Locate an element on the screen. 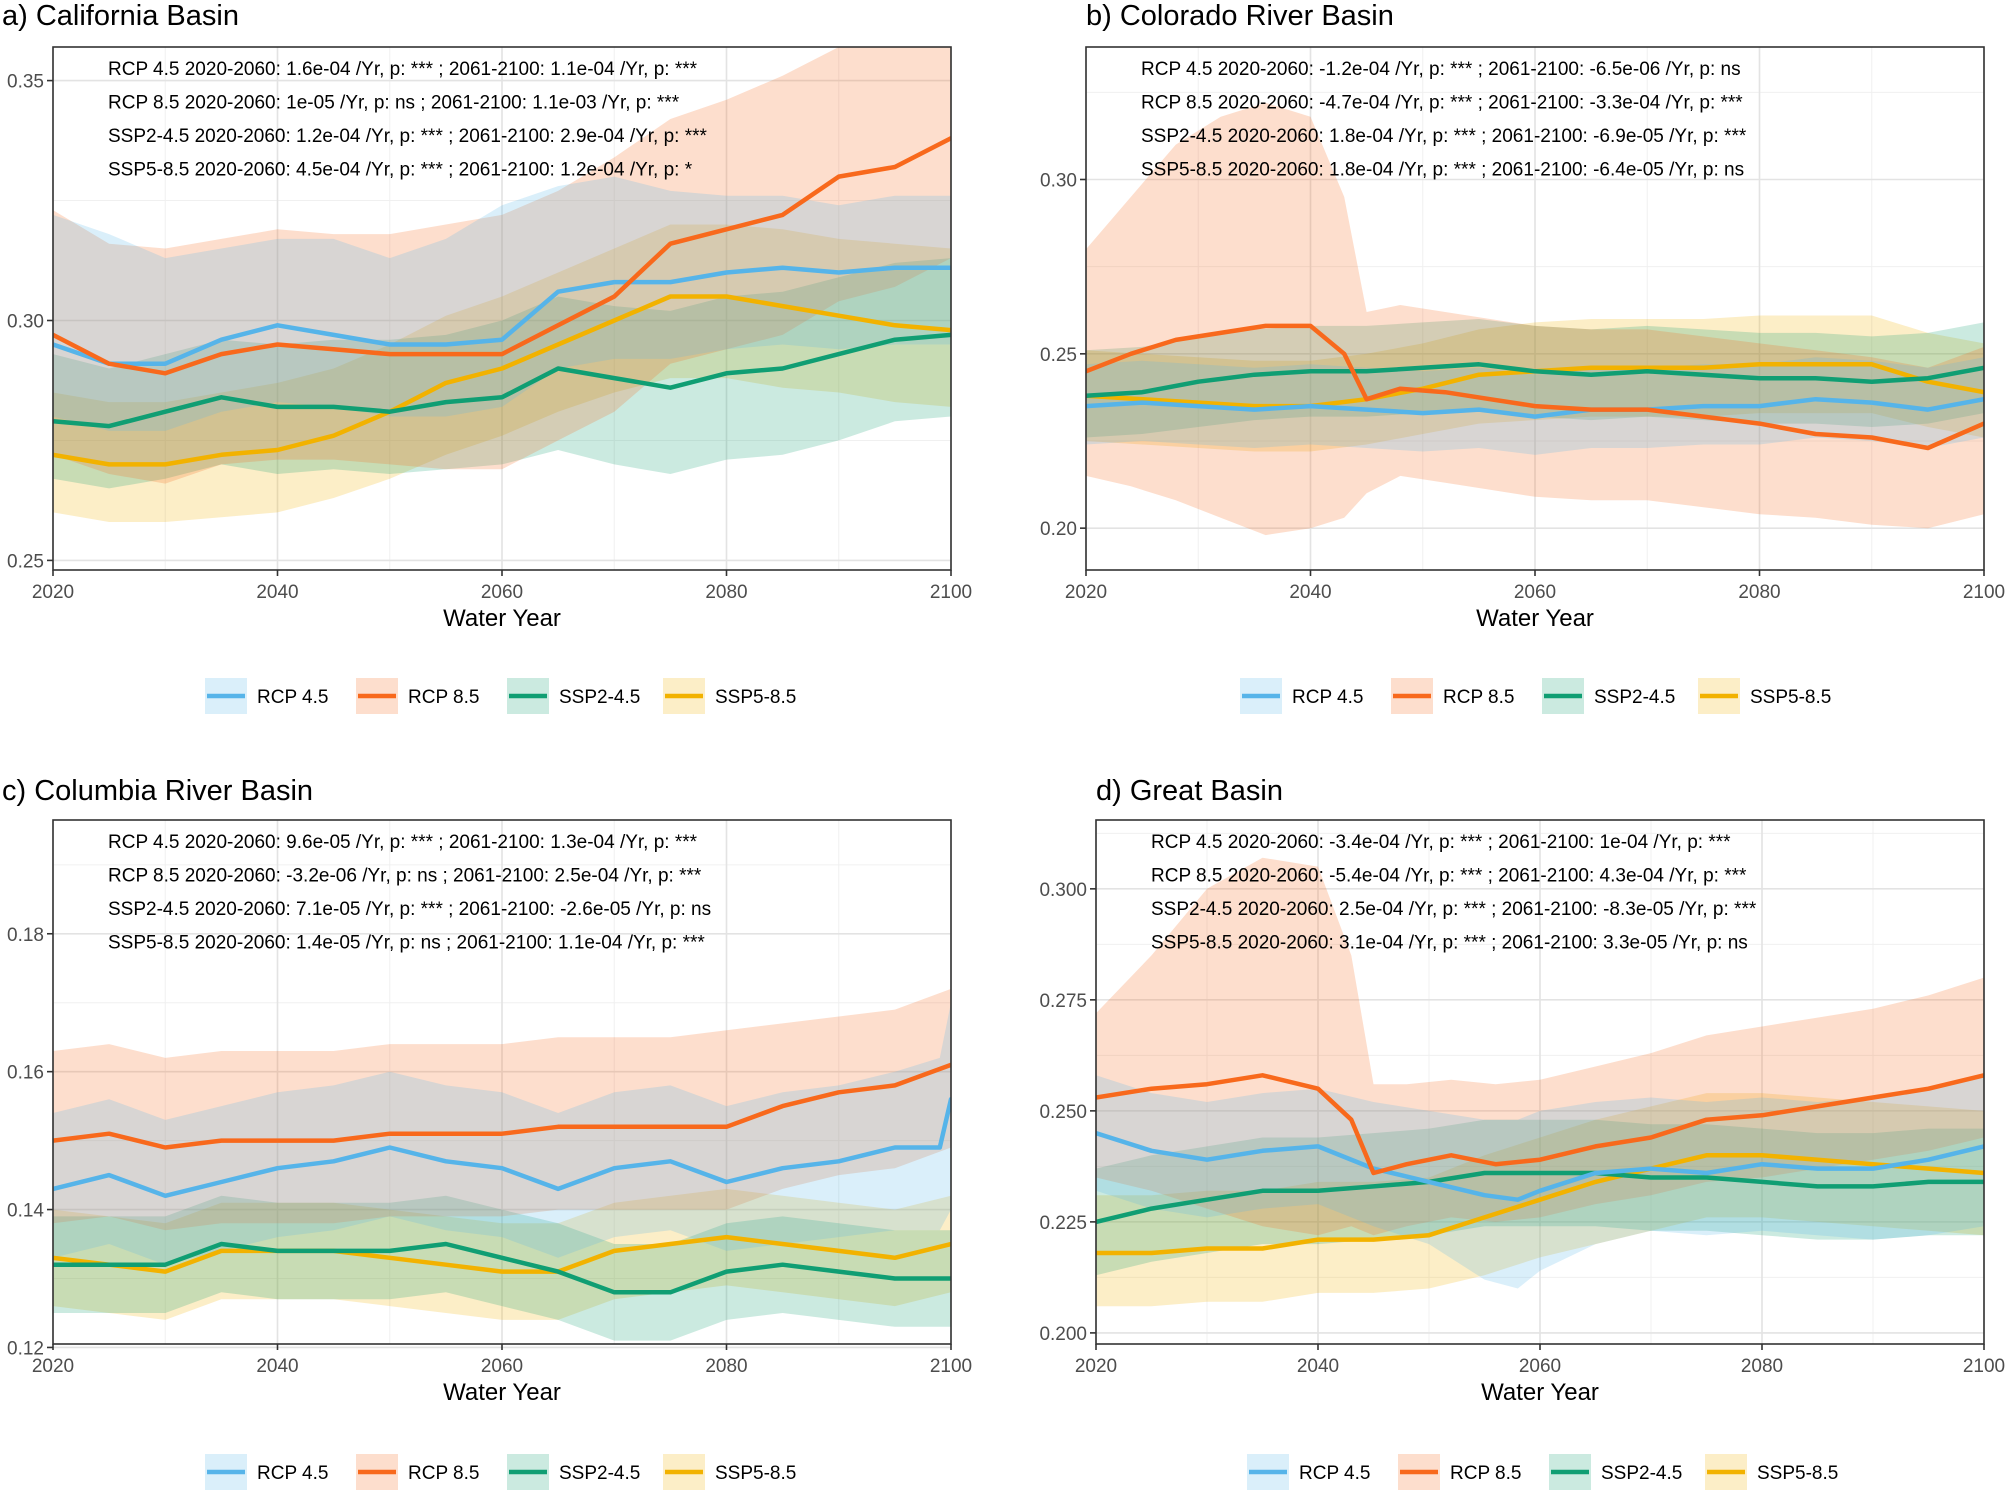  y-tick-label: 0.225 is located at coordinates (1063, 1223).